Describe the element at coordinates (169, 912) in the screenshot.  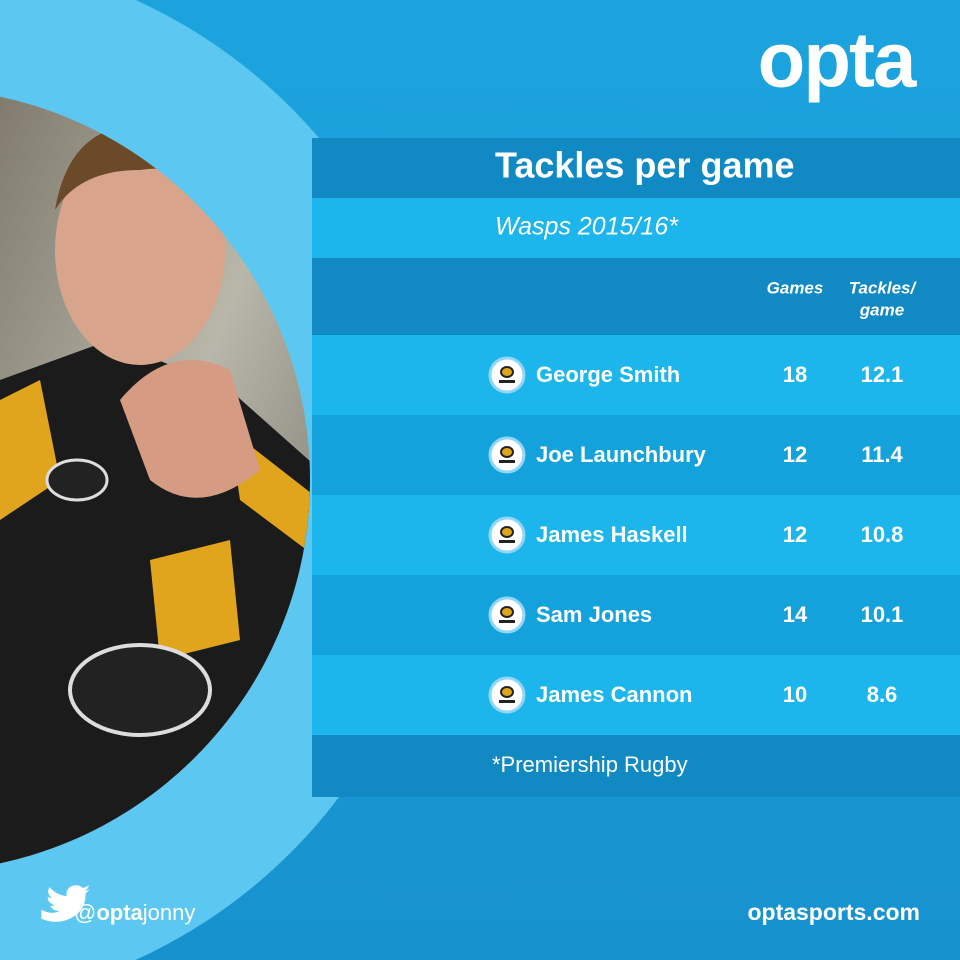
I see `handle-name: jonny` at that location.